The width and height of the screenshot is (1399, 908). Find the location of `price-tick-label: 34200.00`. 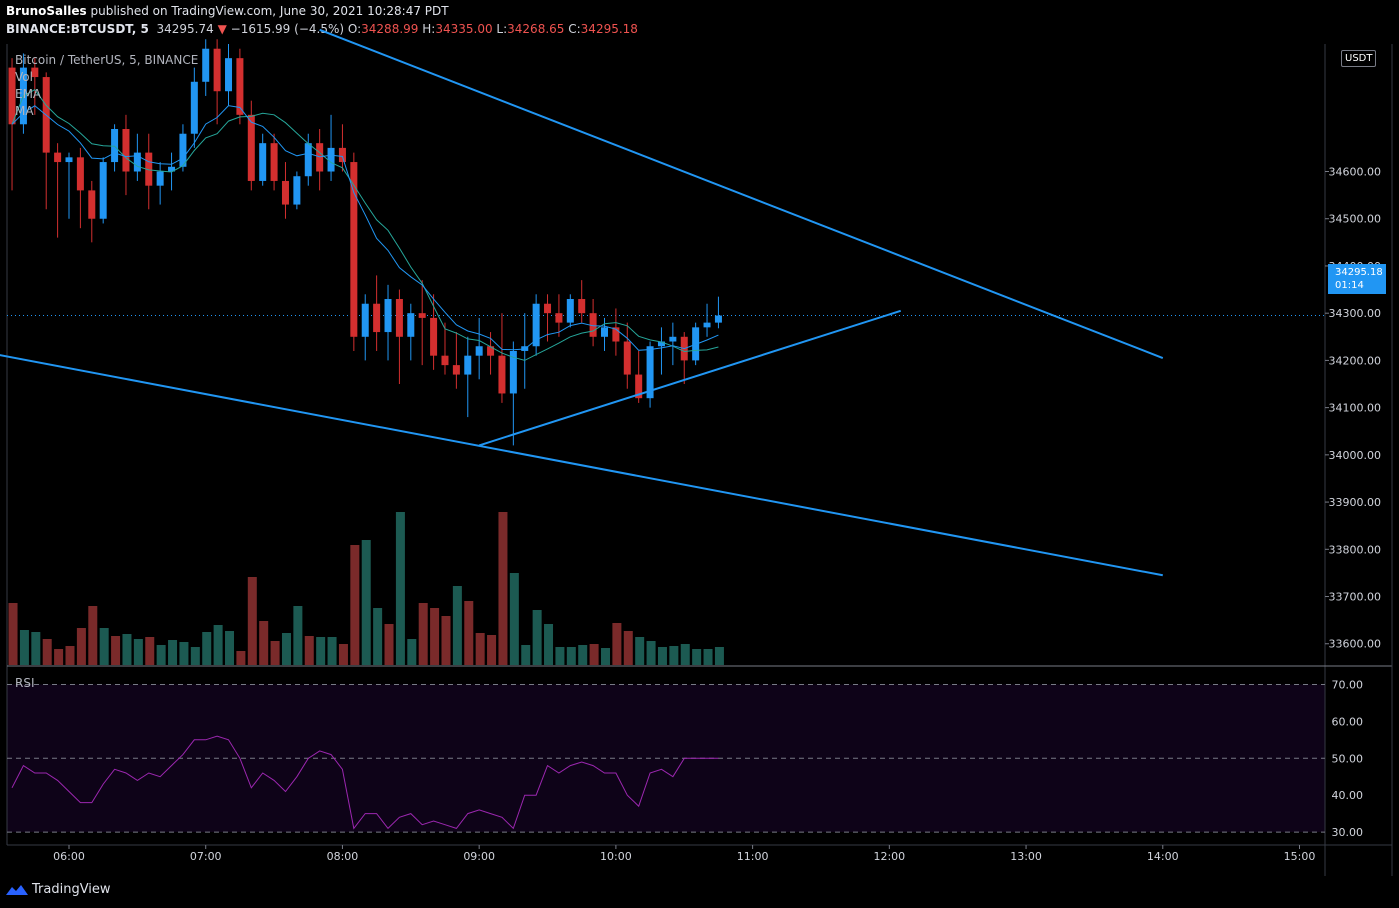

price-tick-label: 34200.00 is located at coordinates (1355, 360).